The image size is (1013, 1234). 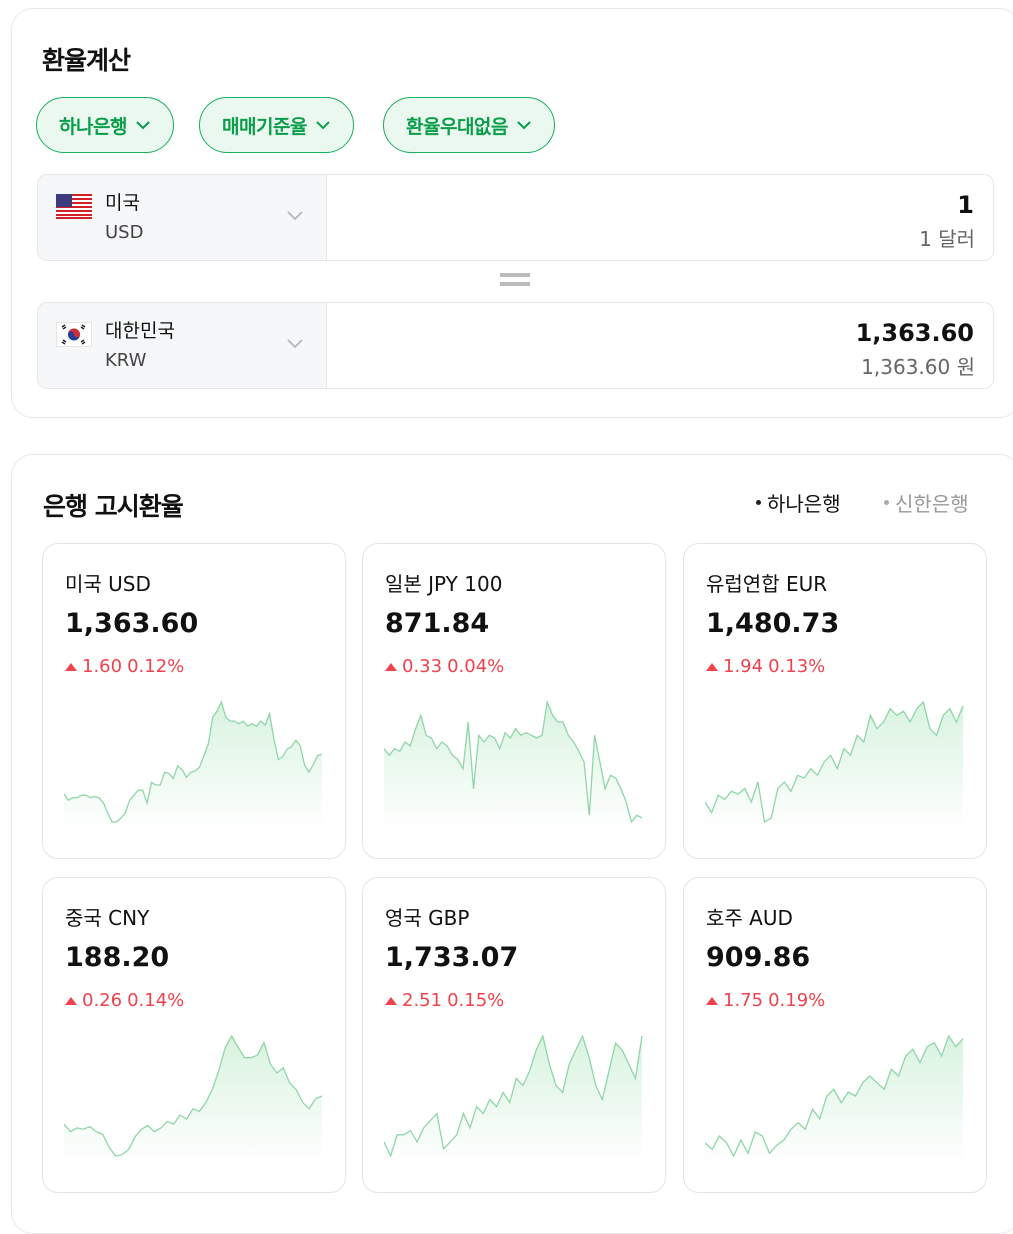 What do you see at coordinates (743, 666) in the screenshot?
I see `change-amount: 1.94` at bounding box center [743, 666].